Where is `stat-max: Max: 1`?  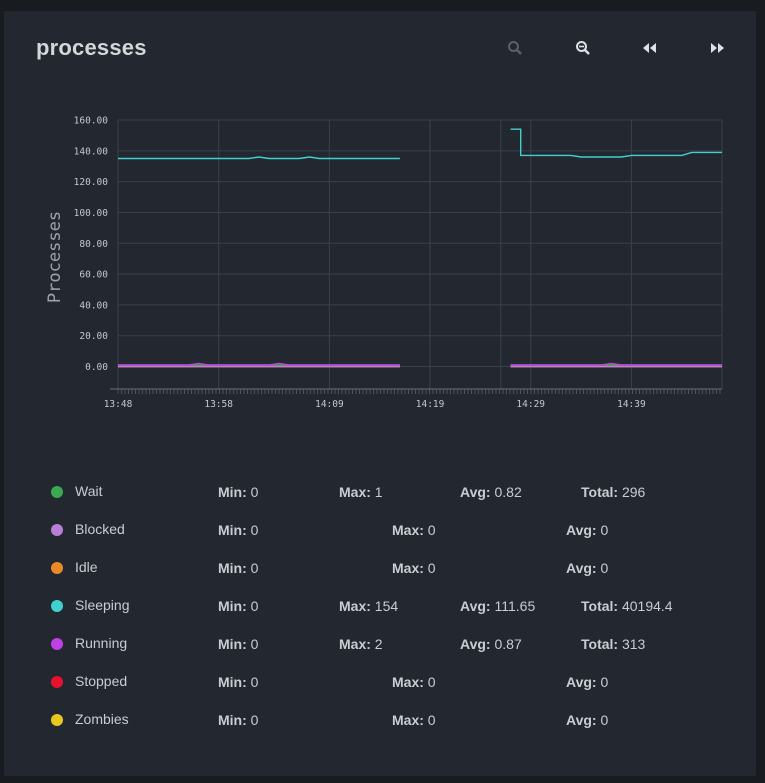
stat-max: Max: 1 is located at coordinates (361, 492).